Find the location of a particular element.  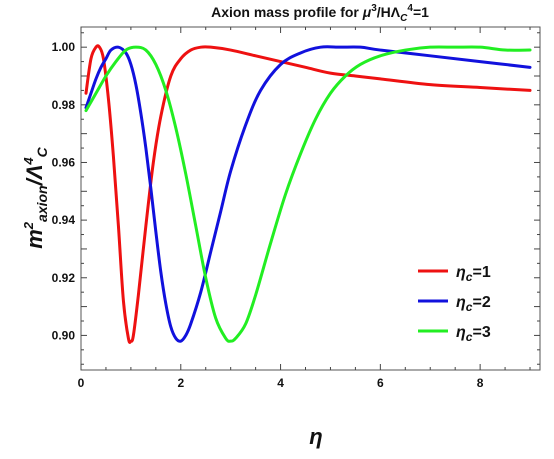

x-tick-label: 8 is located at coordinates (480, 383).